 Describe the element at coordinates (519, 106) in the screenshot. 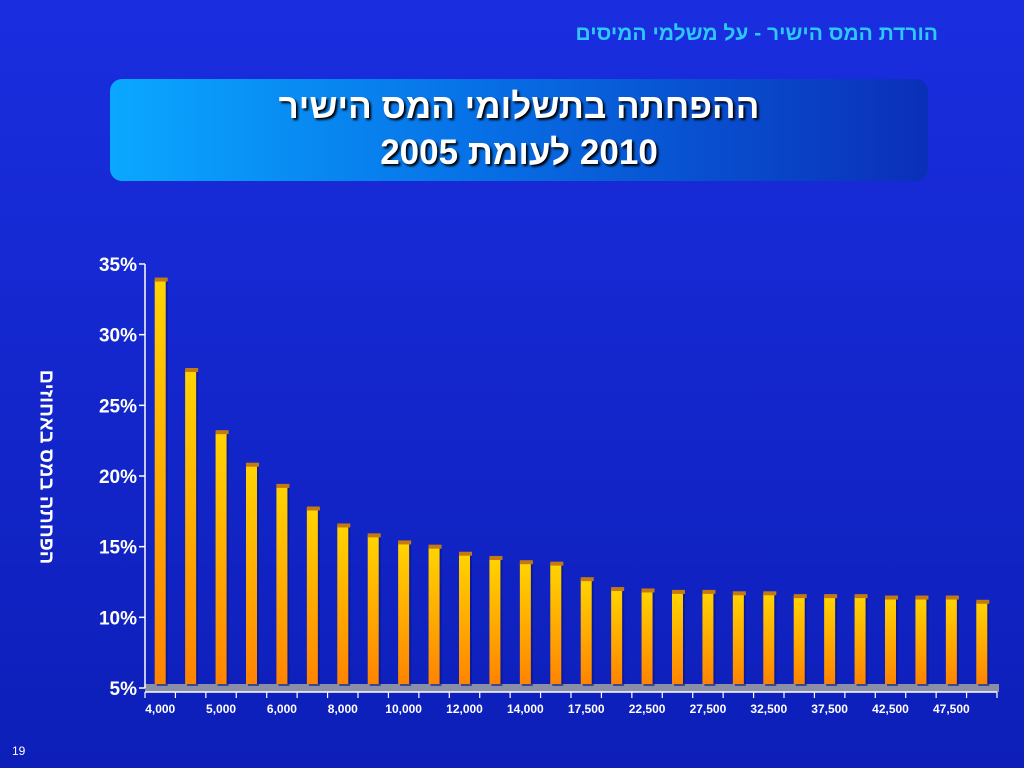

I see `slide-title: ההפחתה בתשלומי המס הישיר` at that location.